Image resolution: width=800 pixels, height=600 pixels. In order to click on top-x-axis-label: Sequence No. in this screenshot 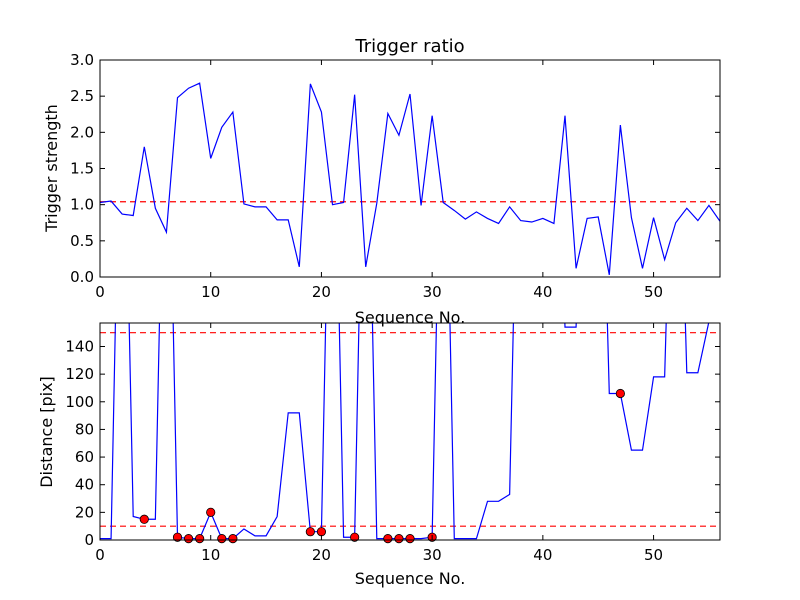, I will do `click(410, 317)`.